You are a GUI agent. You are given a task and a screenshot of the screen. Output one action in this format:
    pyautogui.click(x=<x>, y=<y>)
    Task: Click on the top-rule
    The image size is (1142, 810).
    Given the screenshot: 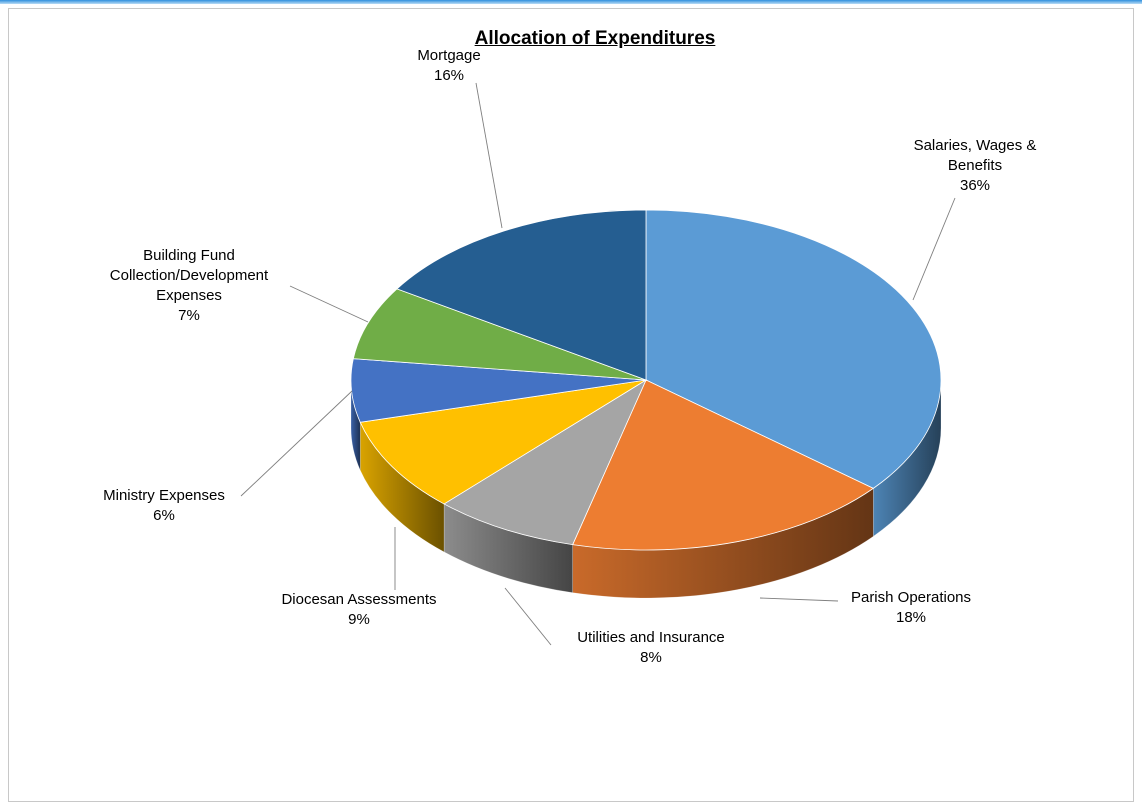 What is the action you would take?
    pyautogui.click(x=571, y=2)
    